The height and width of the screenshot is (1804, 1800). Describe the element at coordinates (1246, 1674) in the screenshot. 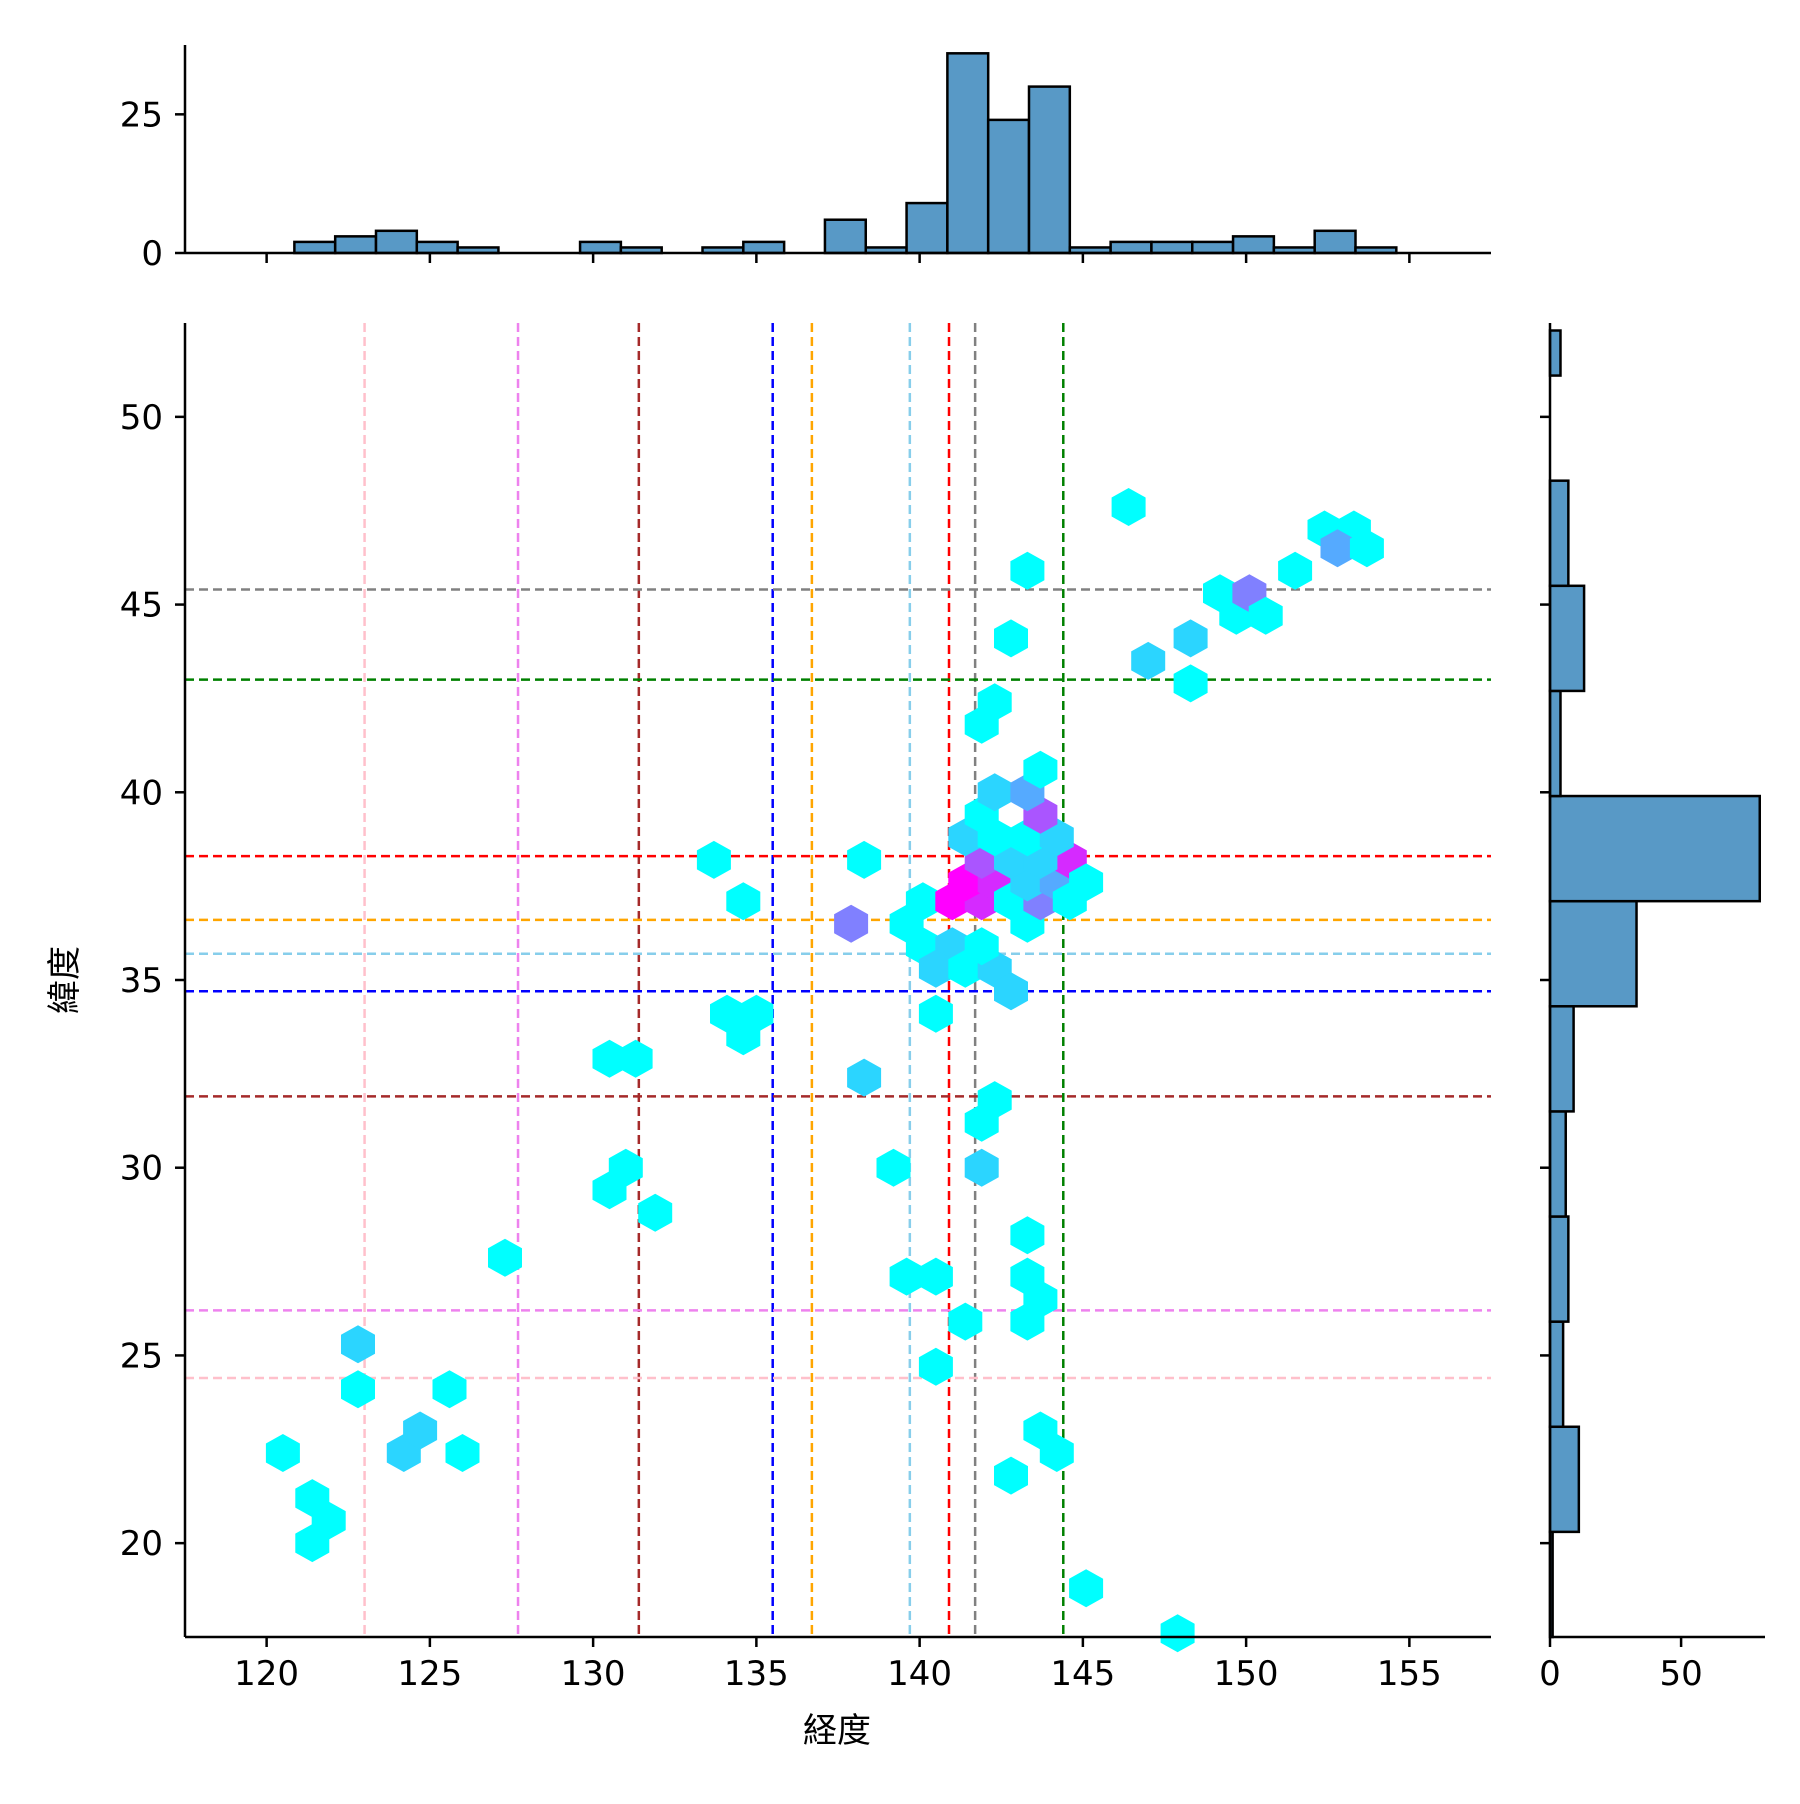

I see `x-tick-label: 150` at that location.